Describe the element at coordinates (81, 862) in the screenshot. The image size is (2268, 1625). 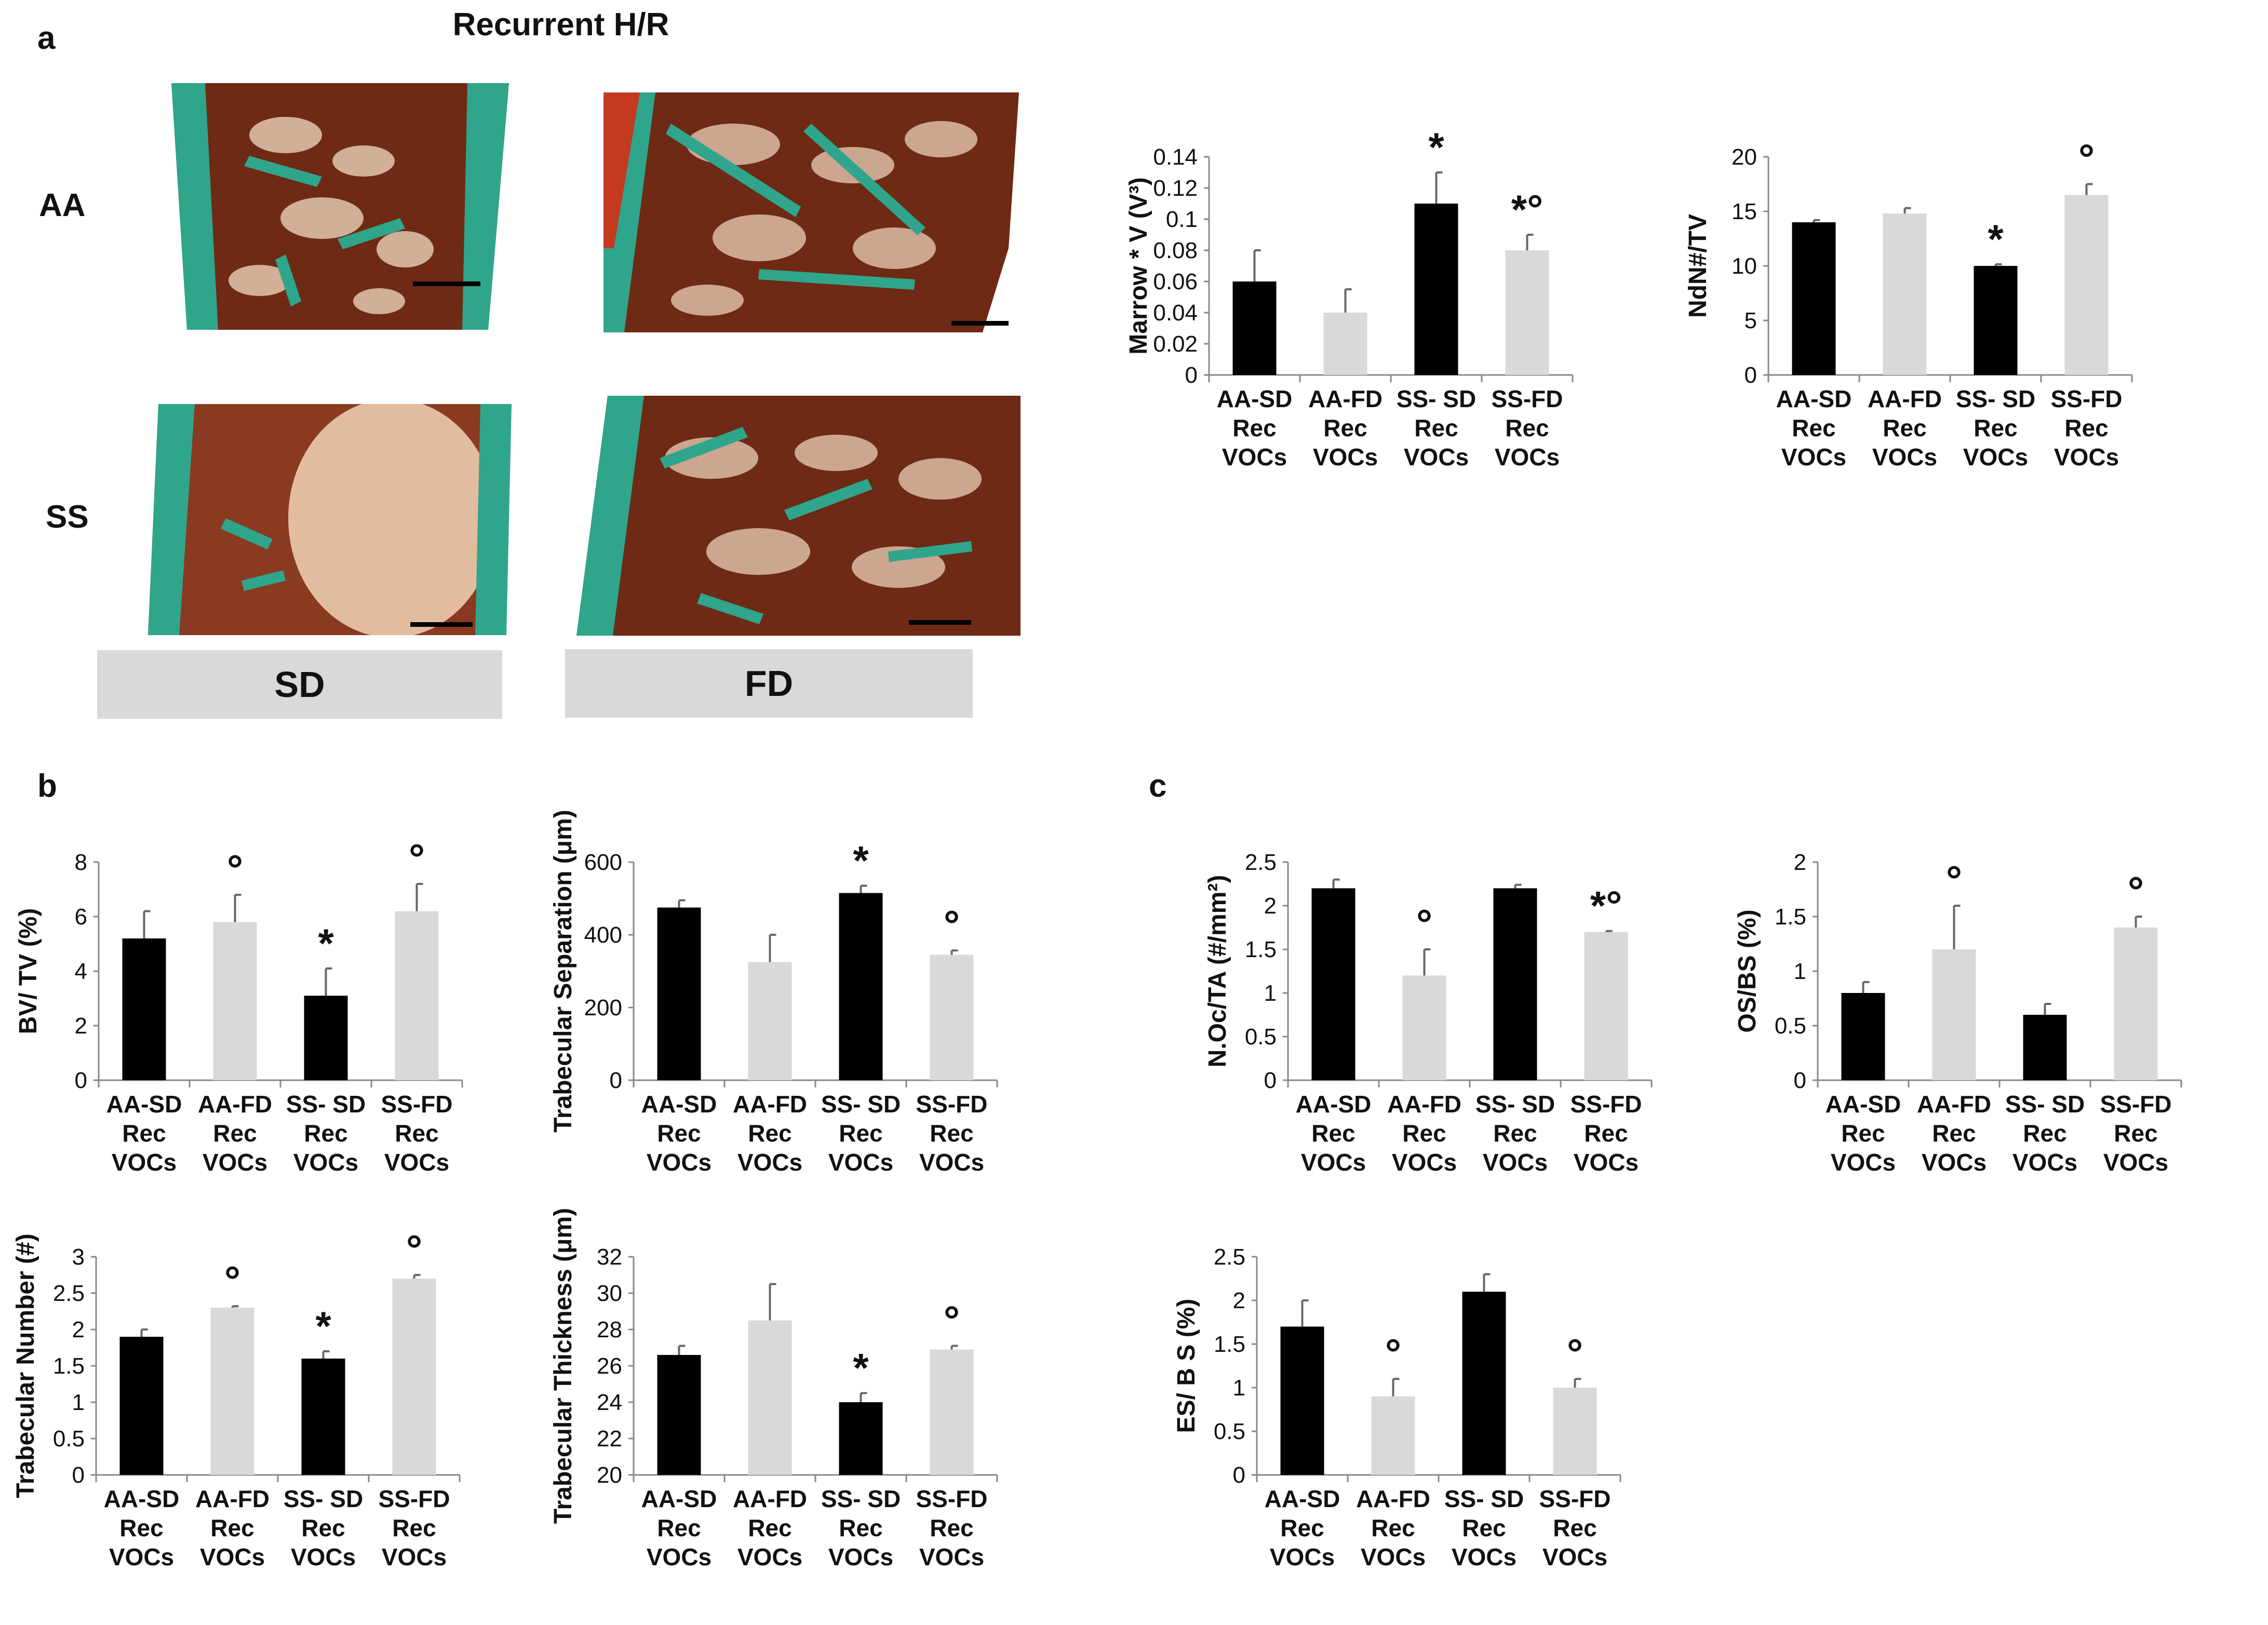
I see `y-tick-label: 8` at that location.